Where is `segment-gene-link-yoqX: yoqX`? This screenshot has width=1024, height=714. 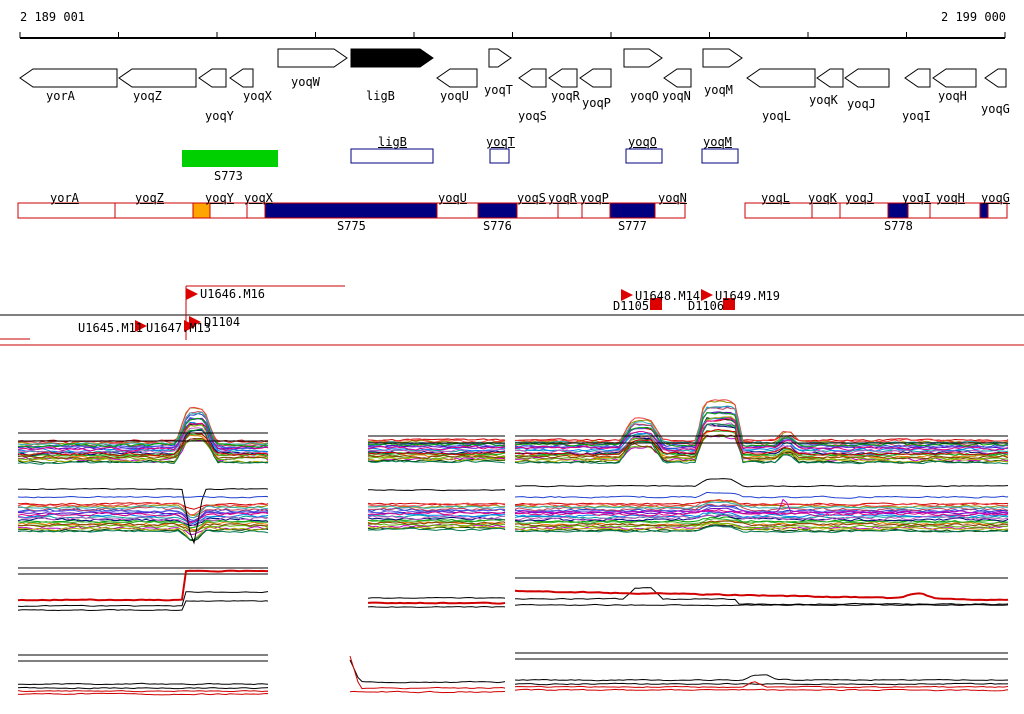 segment-gene-link-yoqX: yoqX is located at coordinates (258, 198).